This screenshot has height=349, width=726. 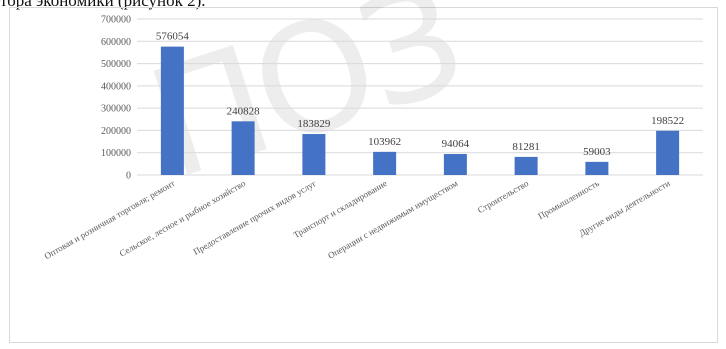 I want to click on x-category-label: Строительство, so click(x=503, y=196).